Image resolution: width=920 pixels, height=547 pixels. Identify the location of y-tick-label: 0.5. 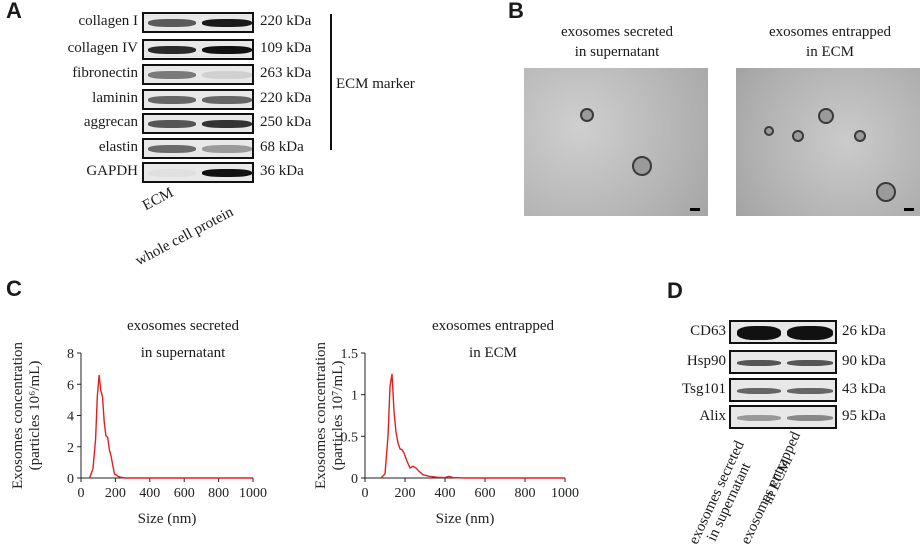
(350, 437).